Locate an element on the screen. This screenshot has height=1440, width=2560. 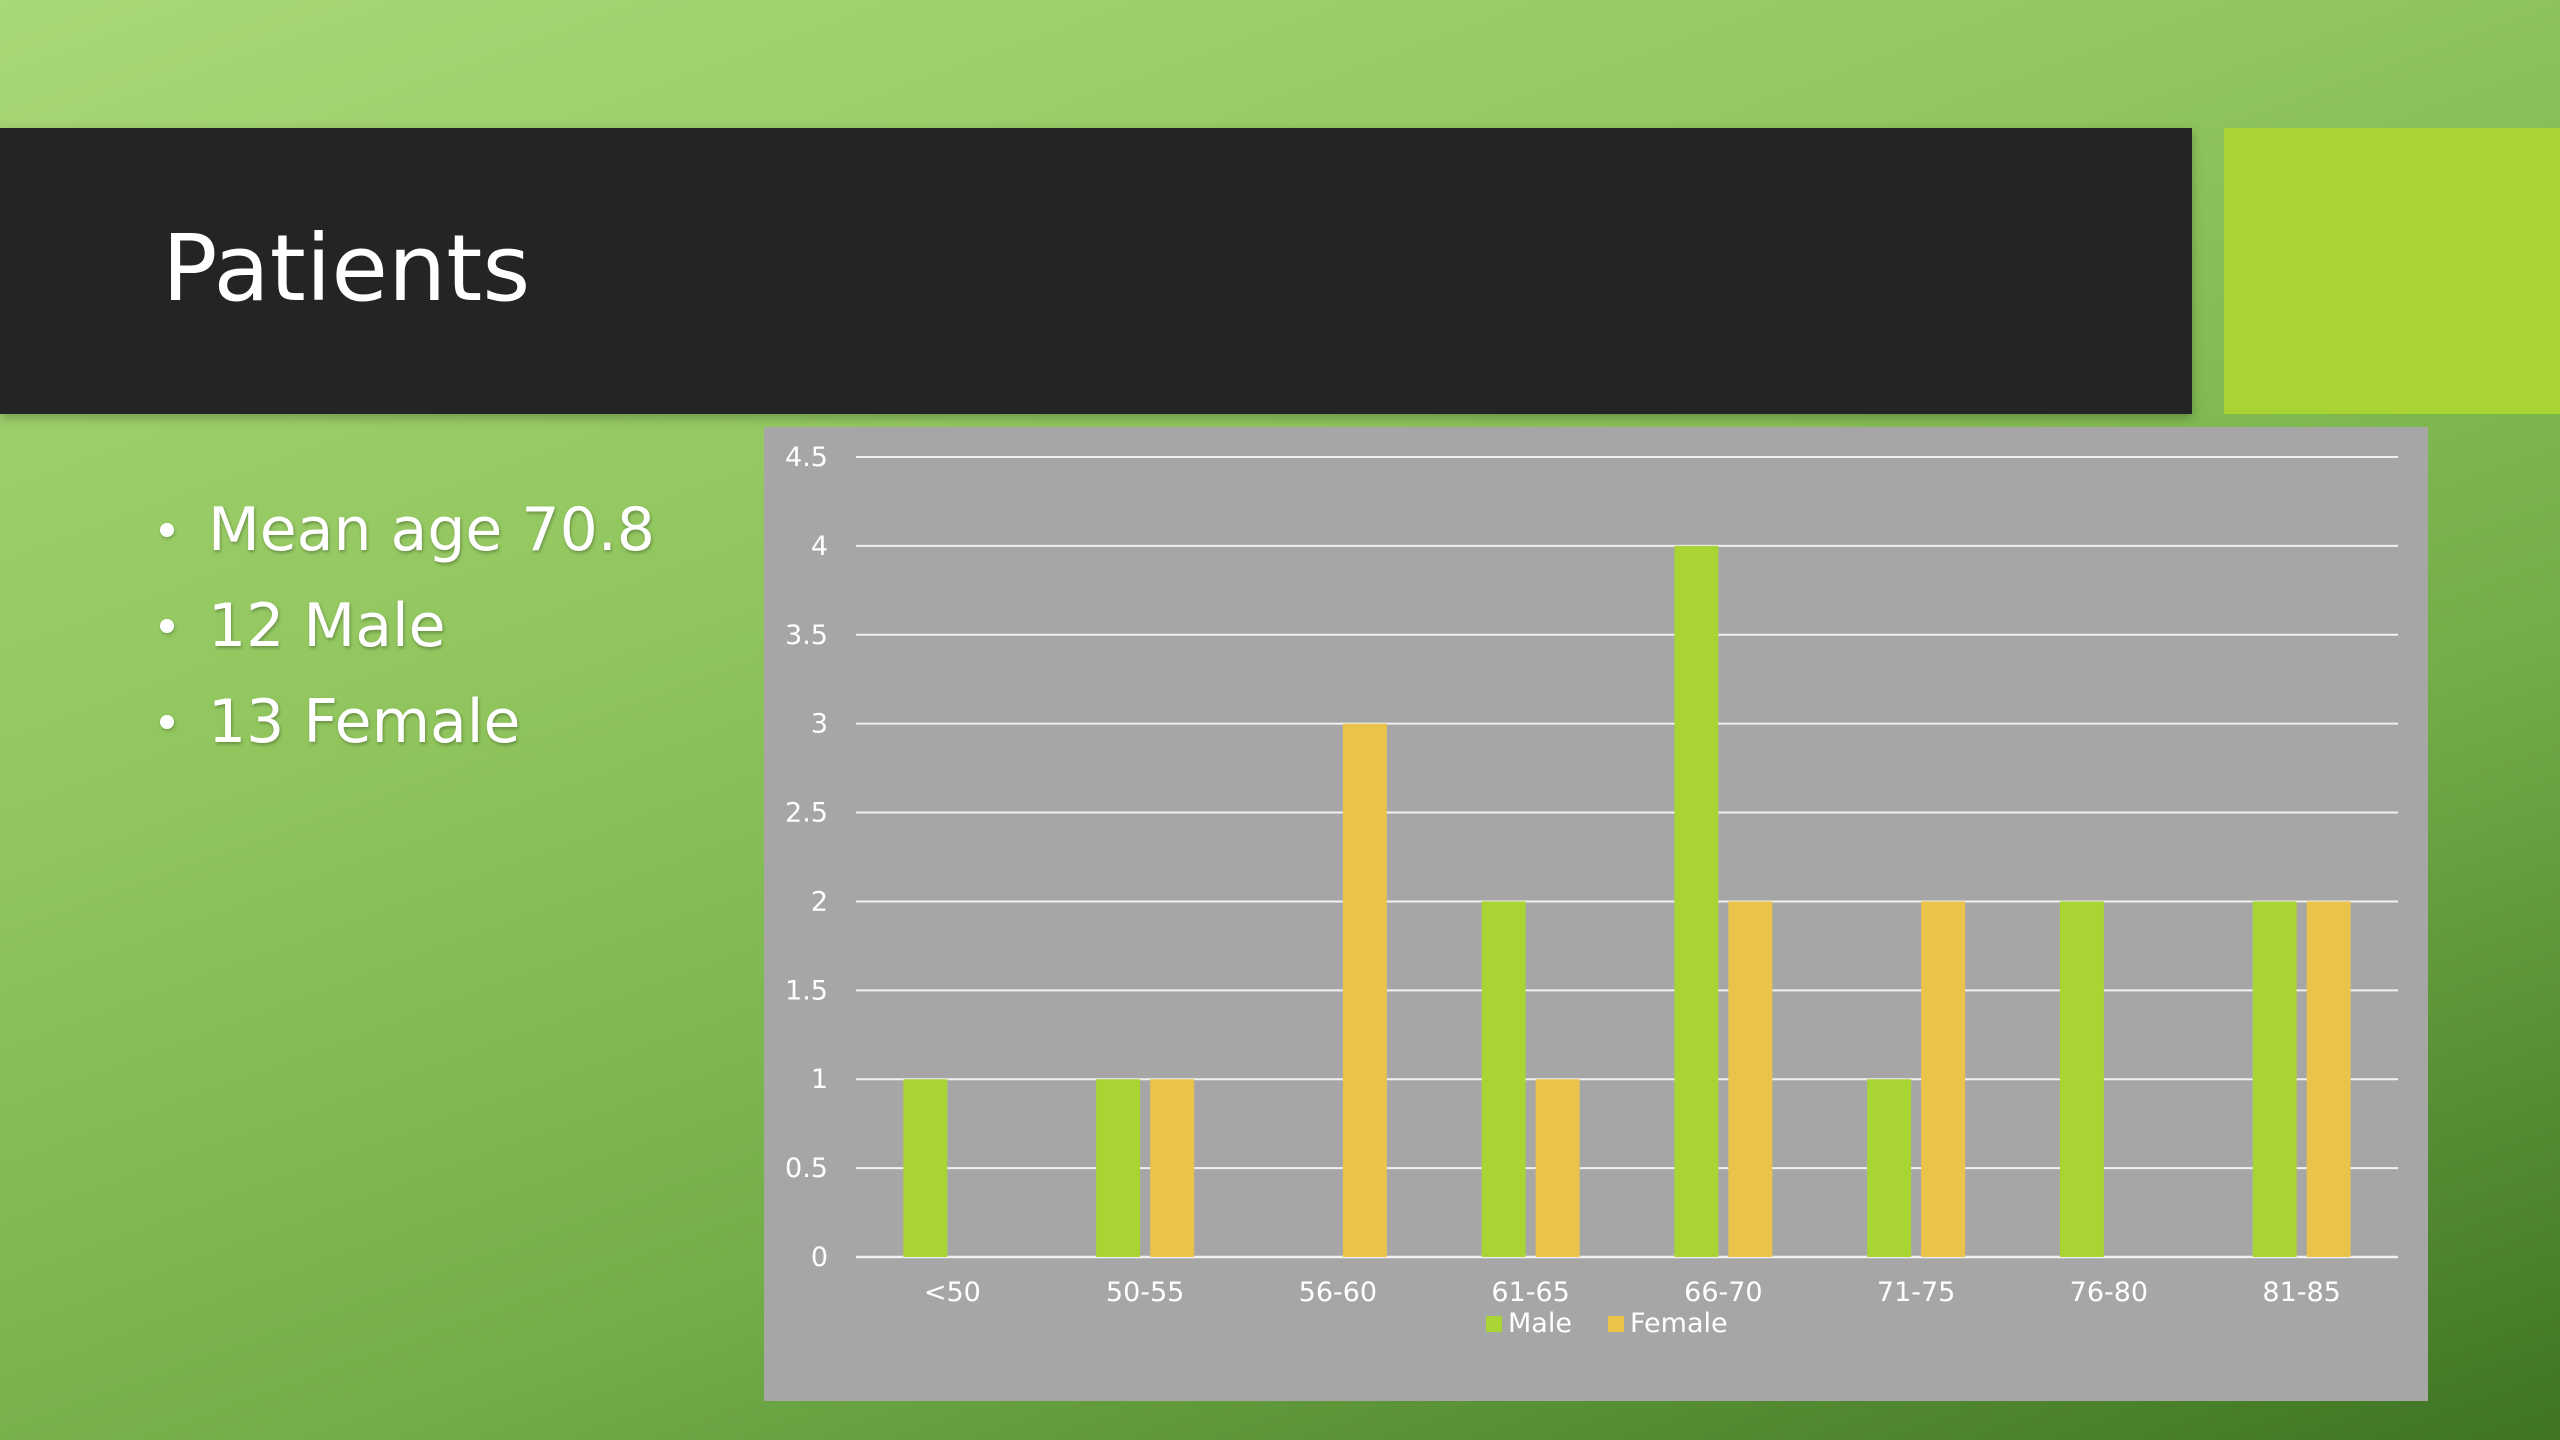
bullet-item: 13 Female is located at coordinates (440, 722).